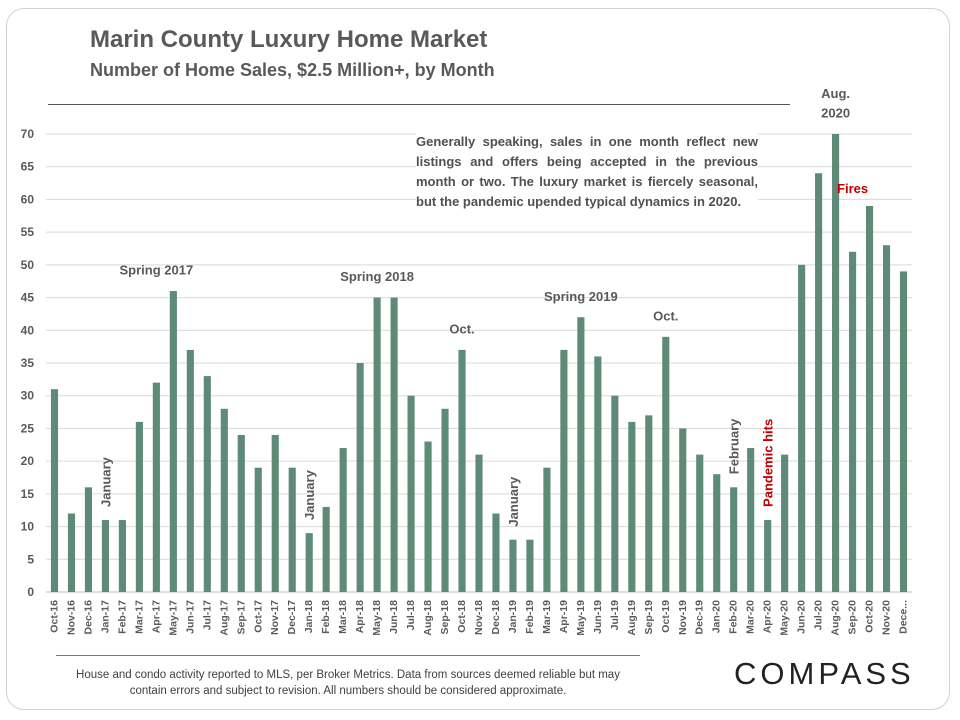  What do you see at coordinates (28, 494) in the screenshot?
I see `y-tick-label: 15` at bounding box center [28, 494].